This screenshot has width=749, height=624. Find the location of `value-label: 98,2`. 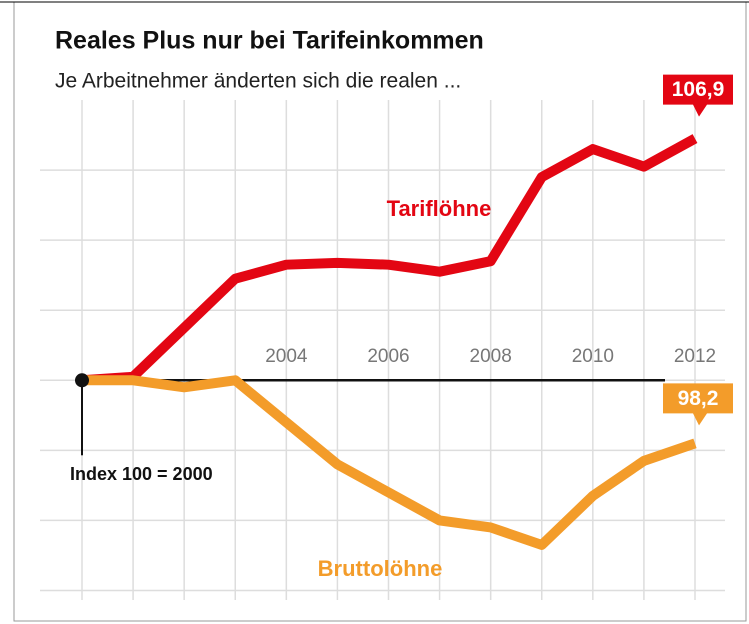

value-label: 98,2 is located at coordinates (698, 398).